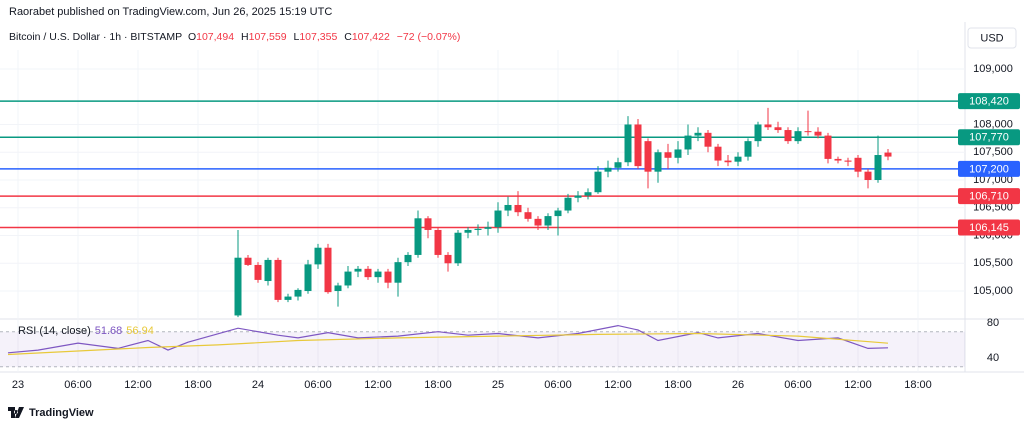  I want to click on level-label: 106,145, so click(989, 228).